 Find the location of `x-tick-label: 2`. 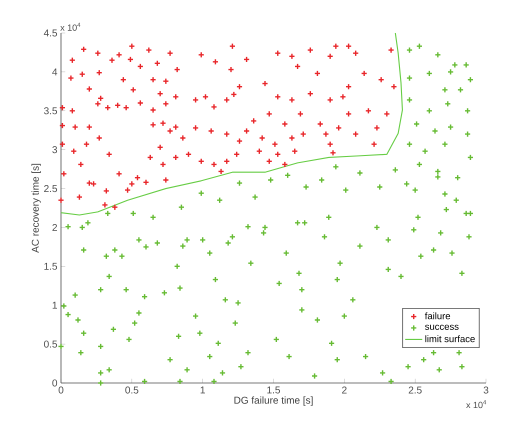

x-tick-label: 2 is located at coordinates (344, 390).